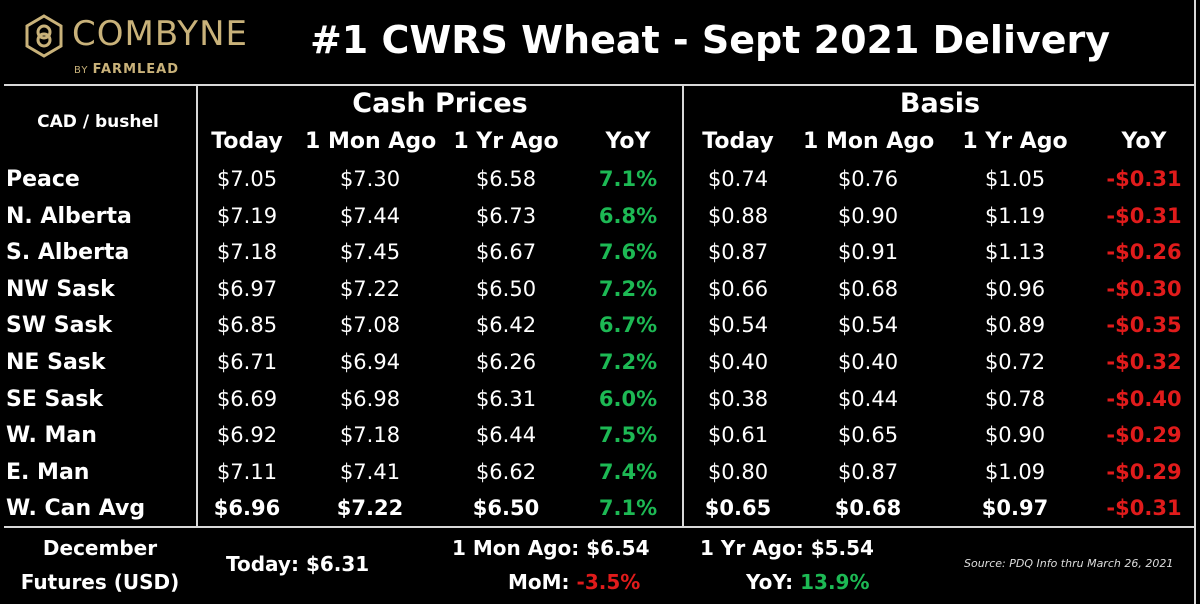 This screenshot has width=1200, height=604. Describe the element at coordinates (1144, 288) in the screenshot. I see `basis-cell: -$0.30` at that location.